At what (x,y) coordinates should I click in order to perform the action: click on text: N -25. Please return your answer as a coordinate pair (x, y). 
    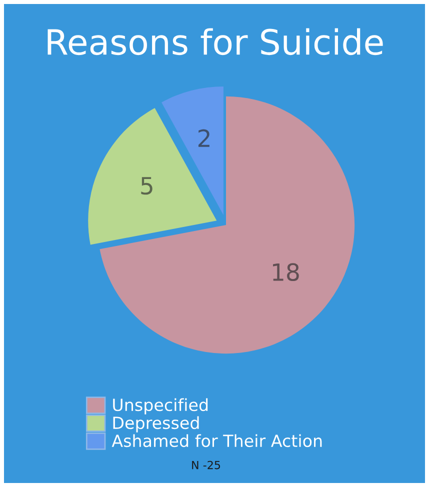
    Looking at the image, I should click on (206, 465).